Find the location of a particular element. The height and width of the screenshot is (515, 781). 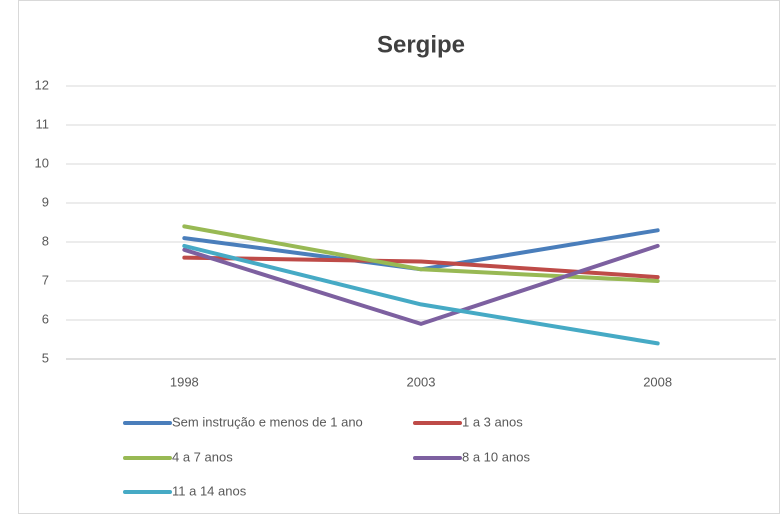

legend-label: 1 a 3 anos is located at coordinates (492, 421).